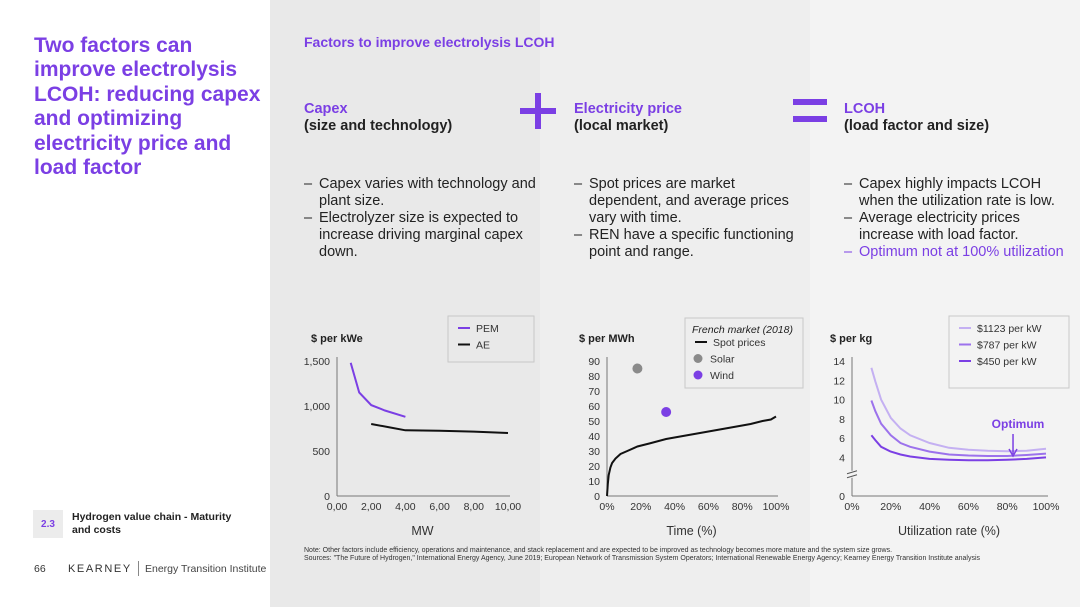 The height and width of the screenshot is (607, 1080). What do you see at coordinates (483, 346) in the screenshot?
I see `legend-label: AE` at bounding box center [483, 346].